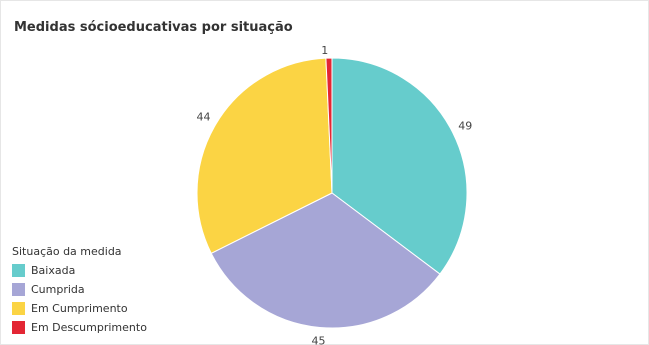 The height and width of the screenshot is (345, 649). I want to click on legend-title: Situação da medida, so click(67, 251).